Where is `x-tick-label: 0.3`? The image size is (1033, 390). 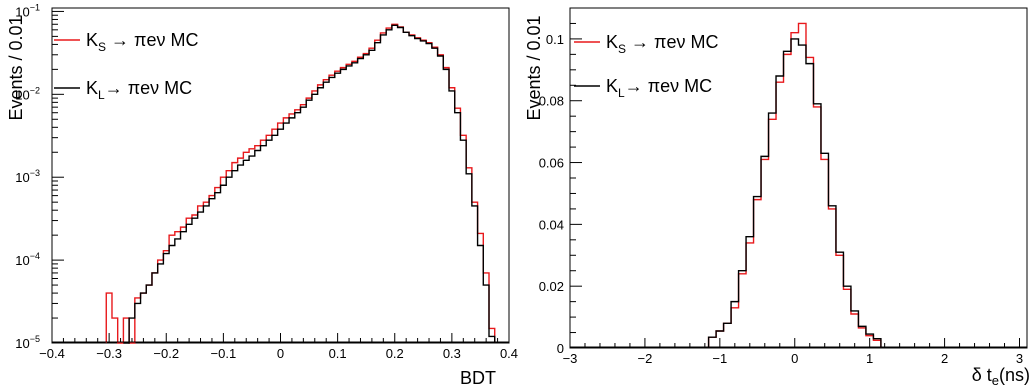 x-tick-label: 0.3 is located at coordinates (452, 353).